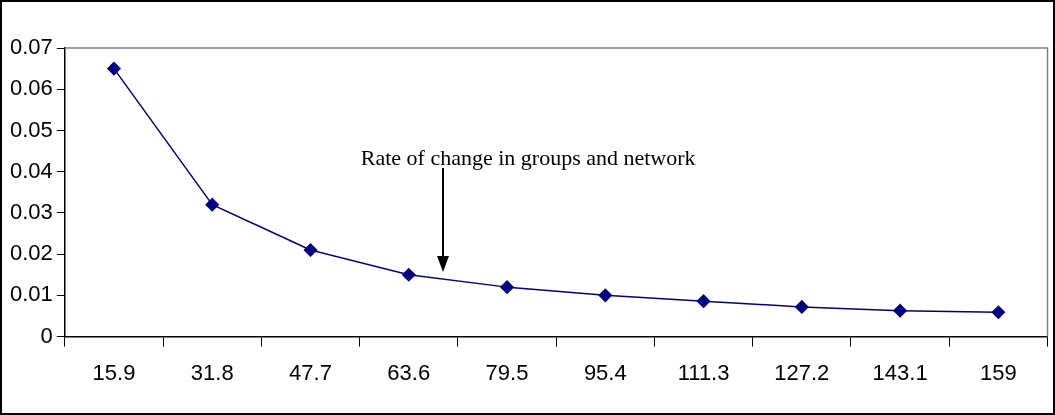 This screenshot has height=415, width=1055. I want to click on x-tick-label: 111.3, so click(703, 372).